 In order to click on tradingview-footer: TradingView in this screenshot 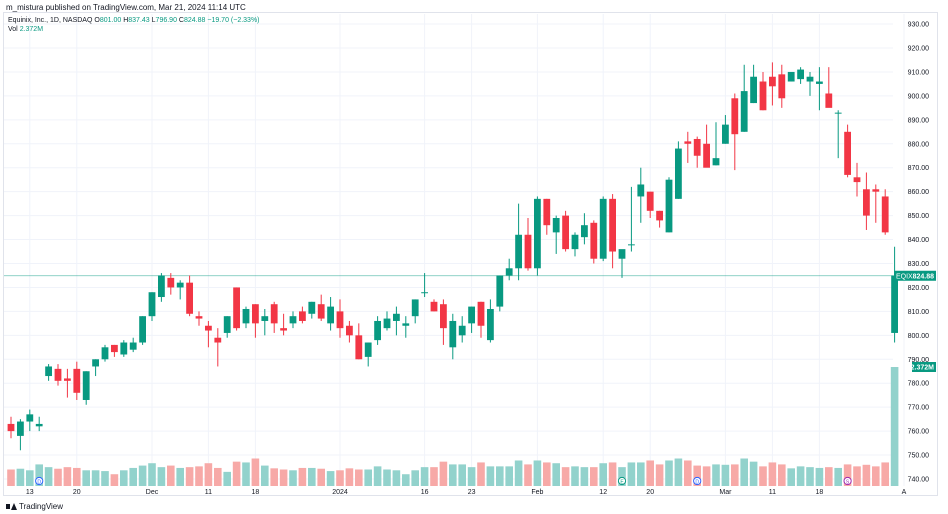, I will do `click(34, 506)`.